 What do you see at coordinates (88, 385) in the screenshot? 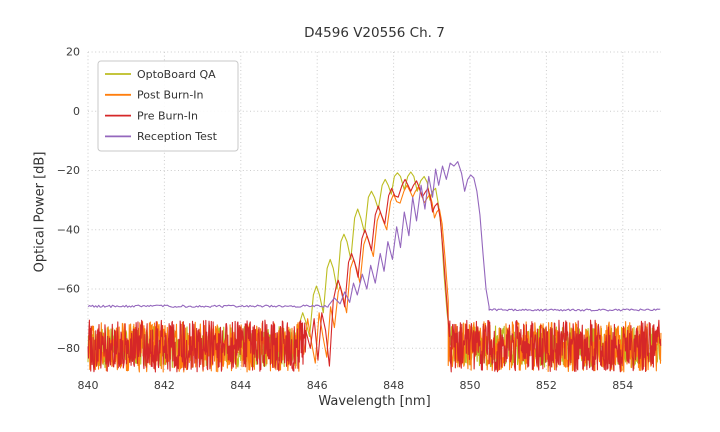
I see `x-tick-label: 840` at bounding box center [88, 385].